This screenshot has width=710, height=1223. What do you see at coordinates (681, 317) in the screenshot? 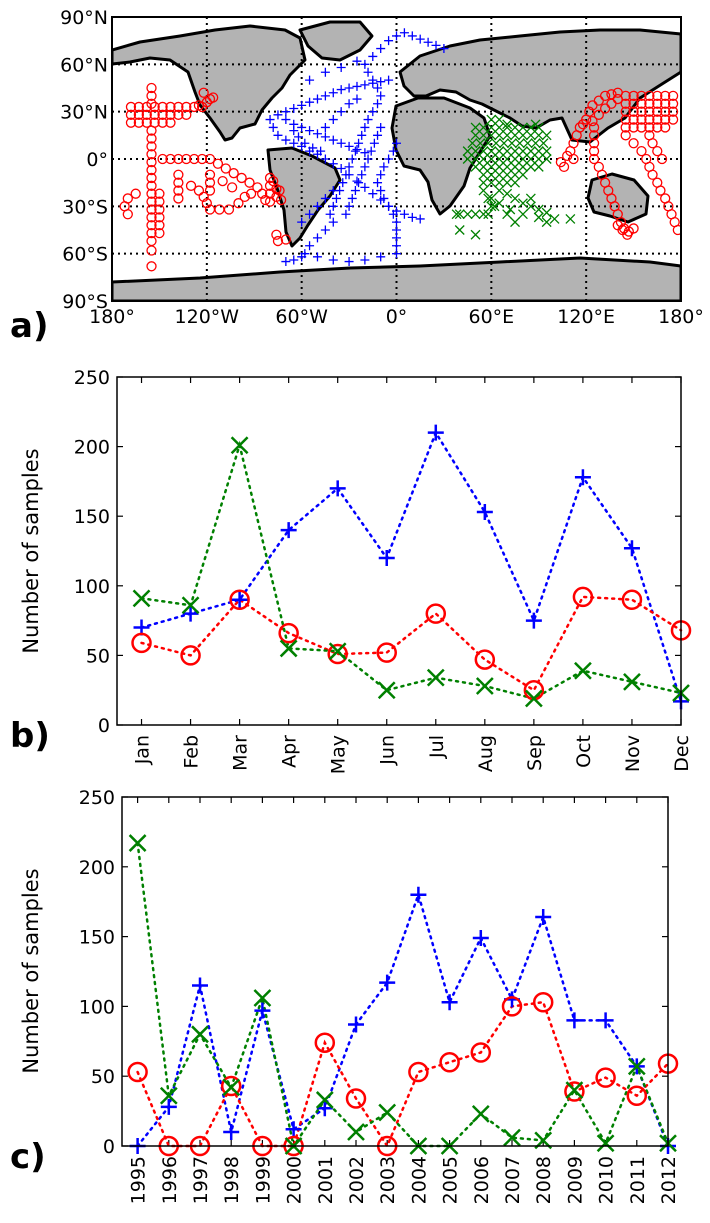
I see `map-lon-tick-label: 180°` at bounding box center [681, 317].